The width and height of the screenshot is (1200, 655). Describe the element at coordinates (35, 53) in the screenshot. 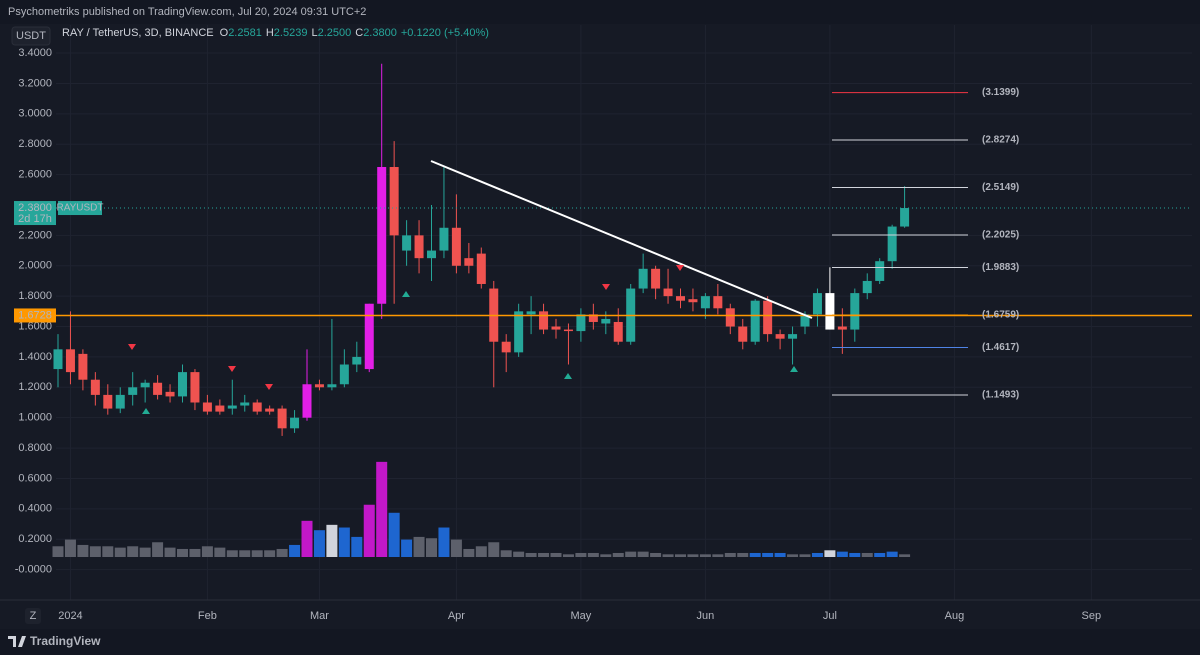

I see `y-tick-label: 3.4000` at that location.